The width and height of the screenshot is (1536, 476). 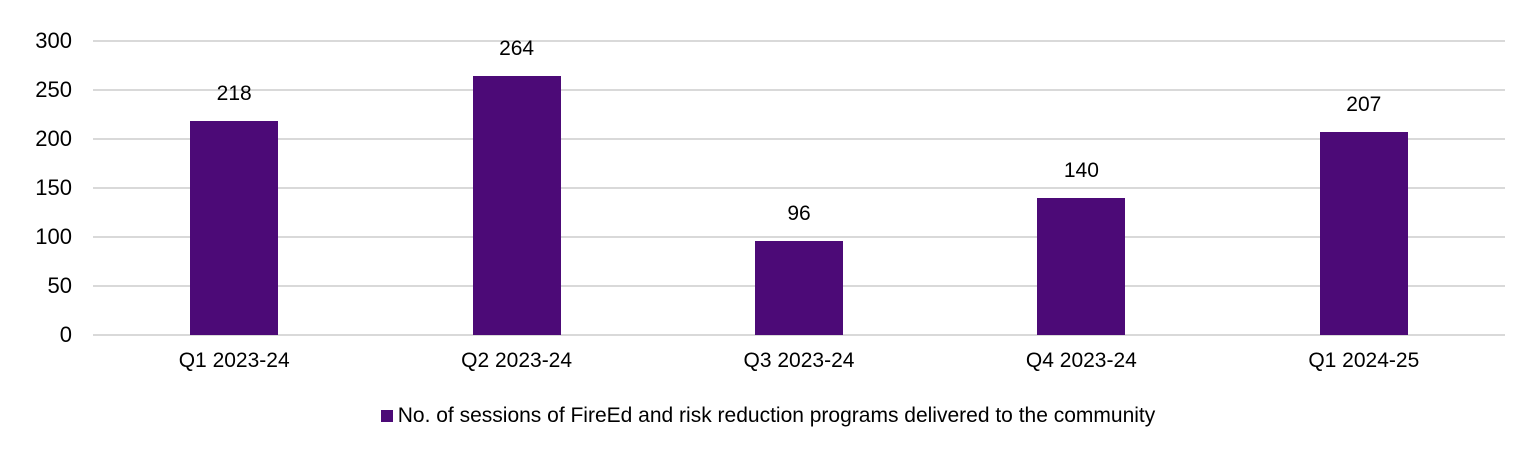 What do you see at coordinates (53, 138) in the screenshot?
I see `y-axis-tick-label: 200` at bounding box center [53, 138].